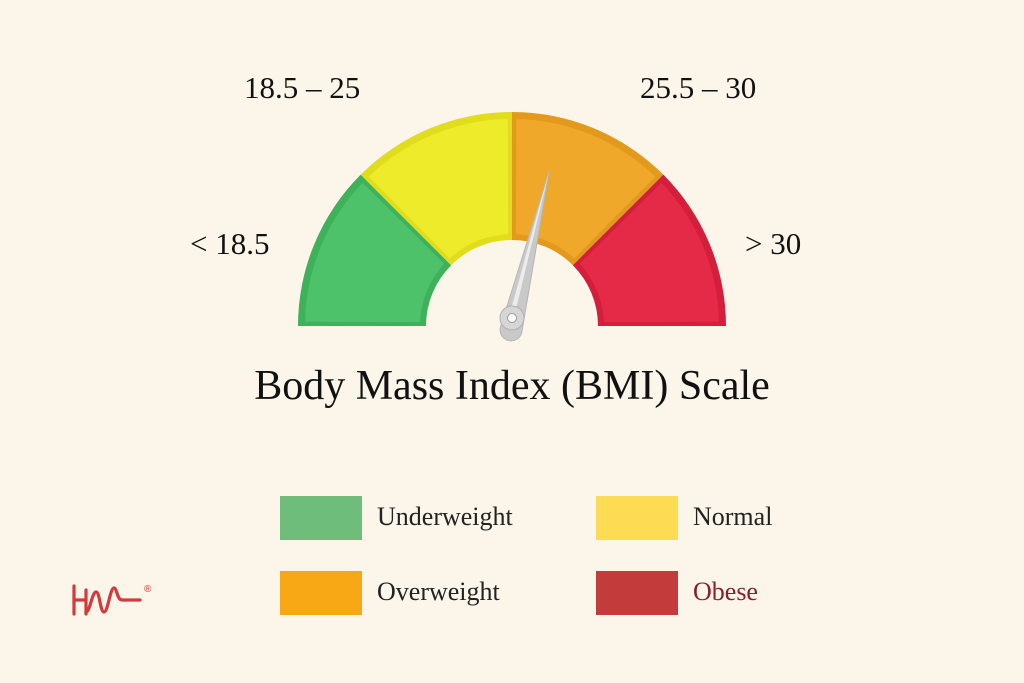 The width and height of the screenshot is (1024, 683). Describe the element at coordinates (725, 591) in the screenshot. I see `legend-label-obese: Obese` at that location.